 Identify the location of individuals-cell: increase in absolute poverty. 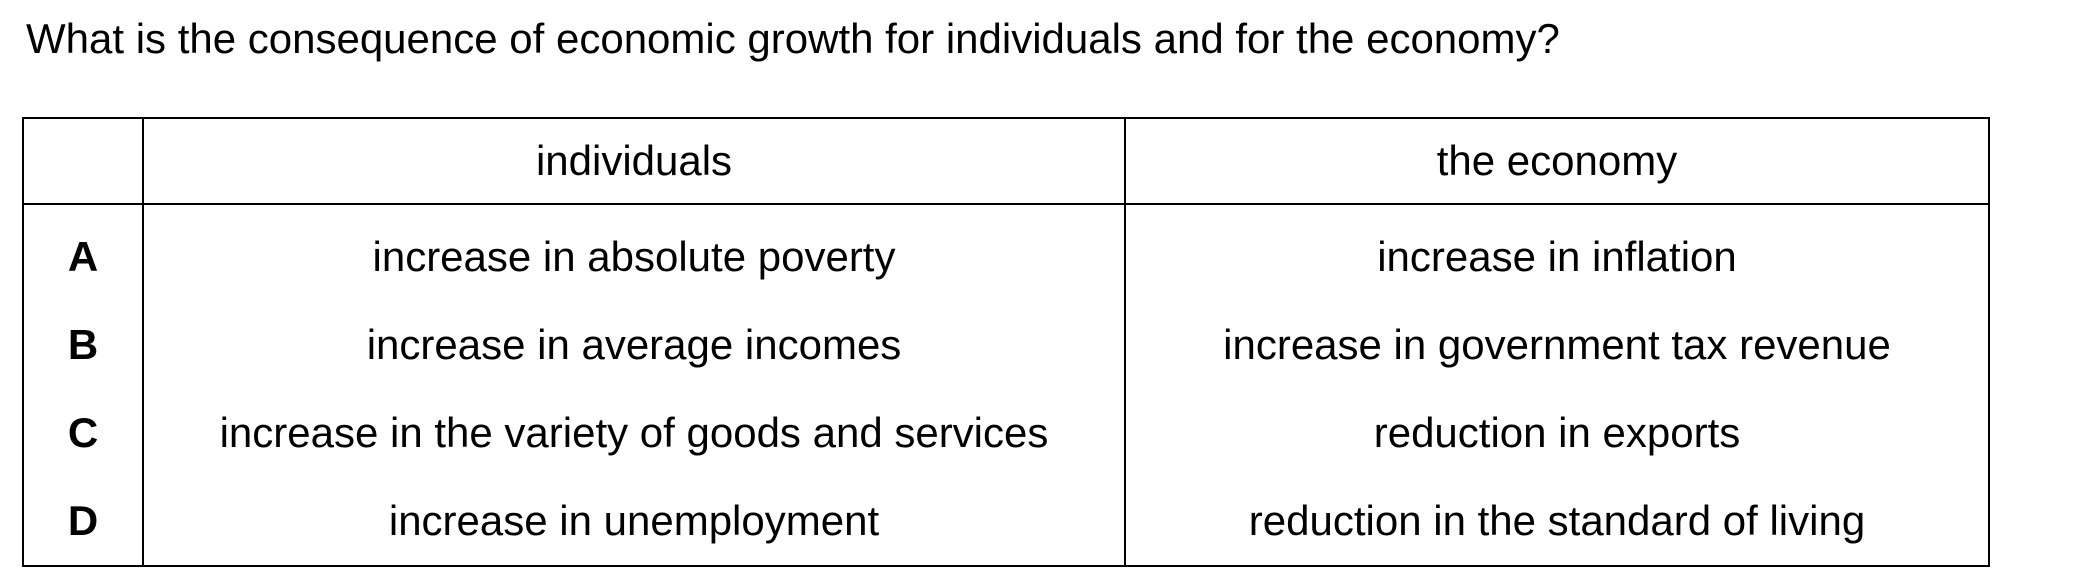
(634, 252).